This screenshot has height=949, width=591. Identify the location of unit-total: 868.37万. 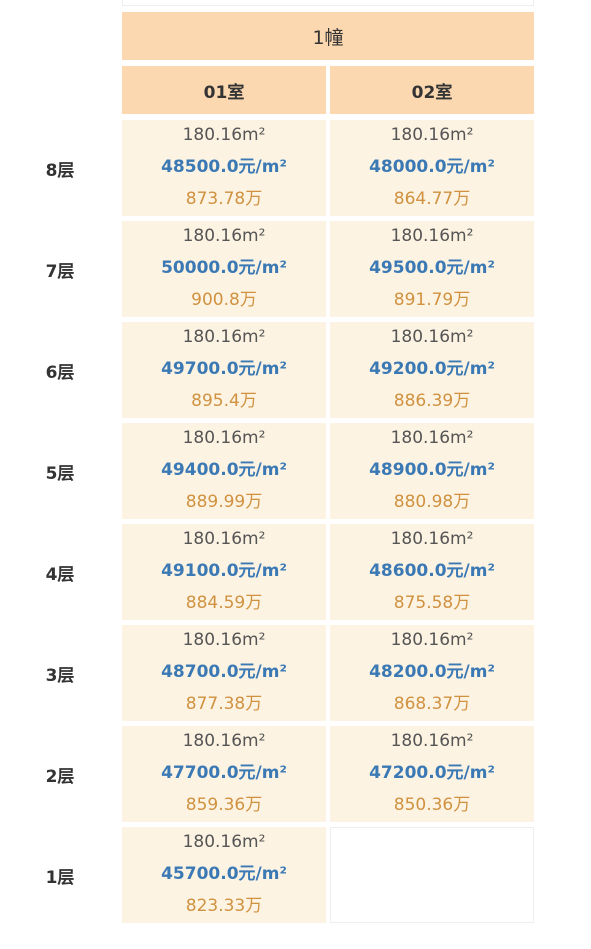
(432, 704).